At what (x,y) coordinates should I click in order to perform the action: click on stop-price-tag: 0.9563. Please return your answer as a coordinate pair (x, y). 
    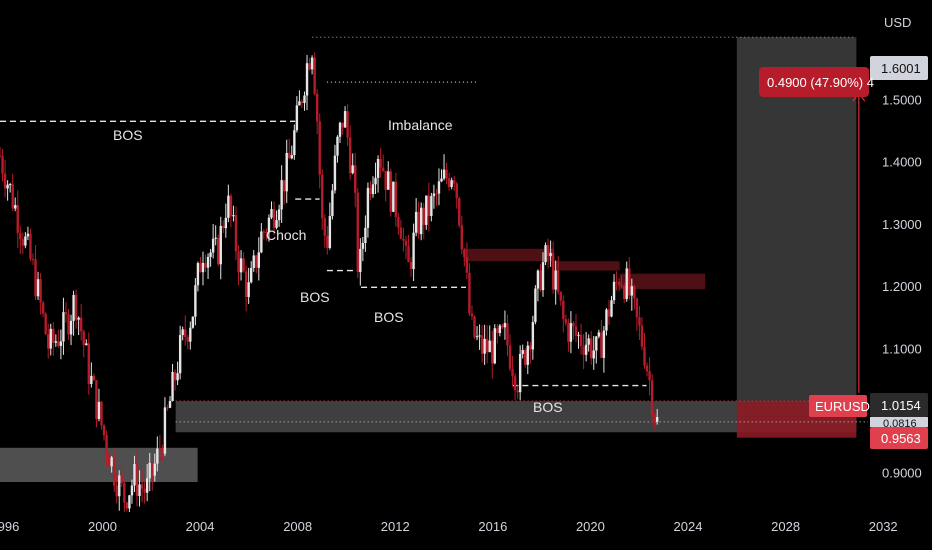
    Looking at the image, I should click on (899, 438).